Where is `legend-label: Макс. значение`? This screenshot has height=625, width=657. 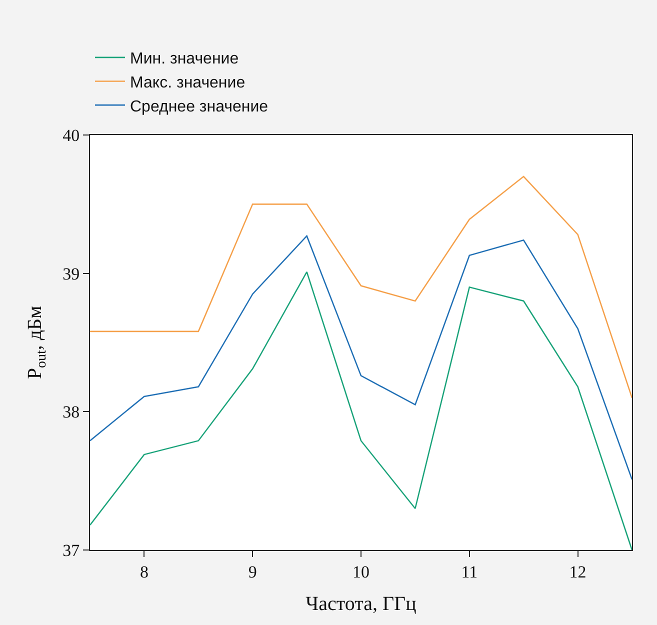 legend-label: Макс. значение is located at coordinates (188, 83).